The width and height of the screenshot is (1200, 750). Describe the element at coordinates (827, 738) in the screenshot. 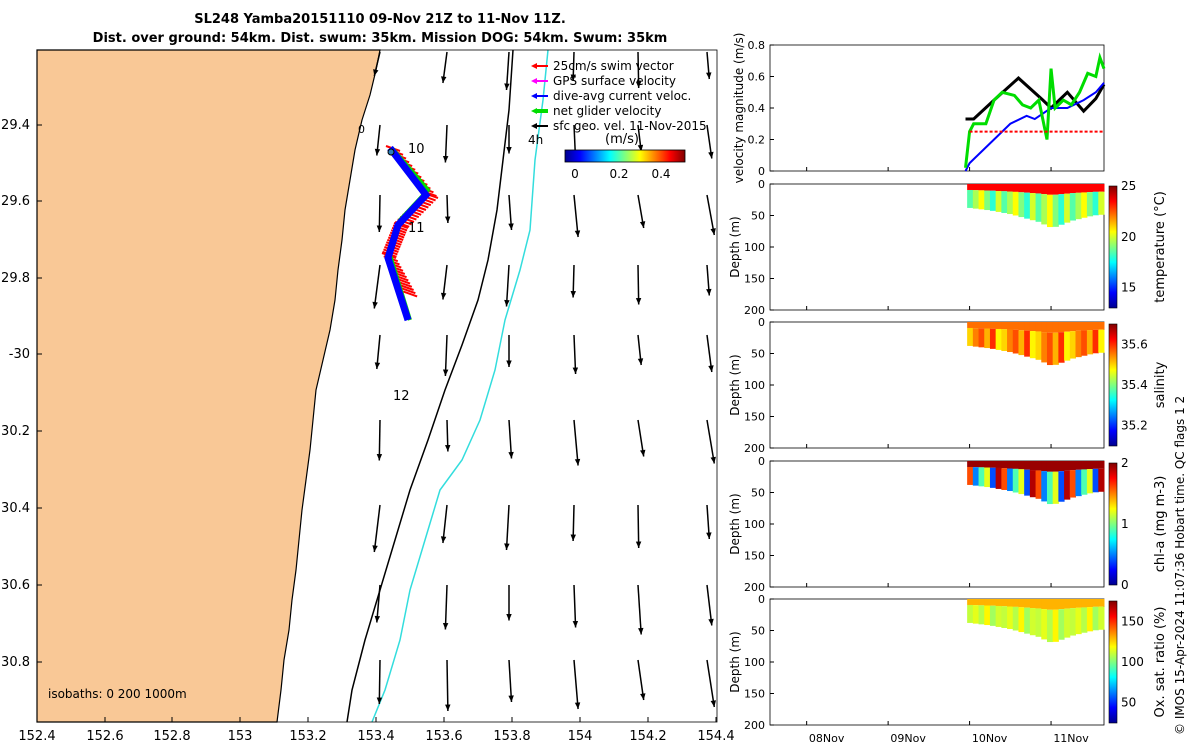

I see `x-day-label: 08Nov` at that location.